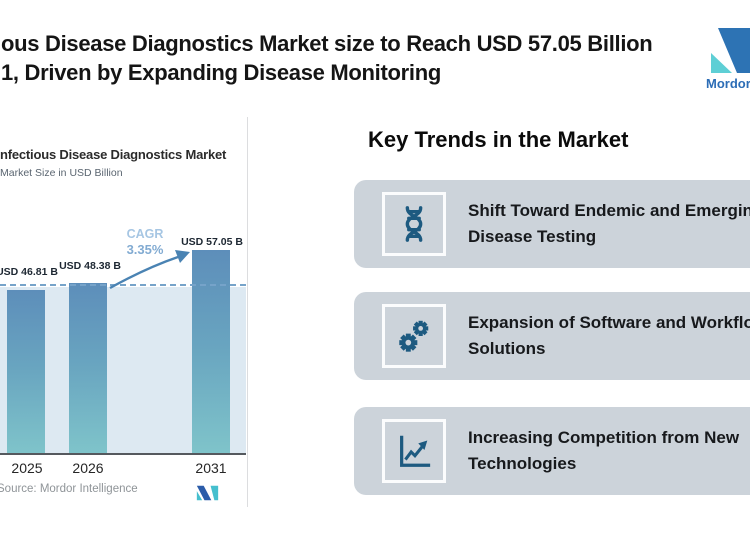 Image resolution: width=750 pixels, height=536 pixels. I want to click on dashed-reference-line, so click(123, 285).